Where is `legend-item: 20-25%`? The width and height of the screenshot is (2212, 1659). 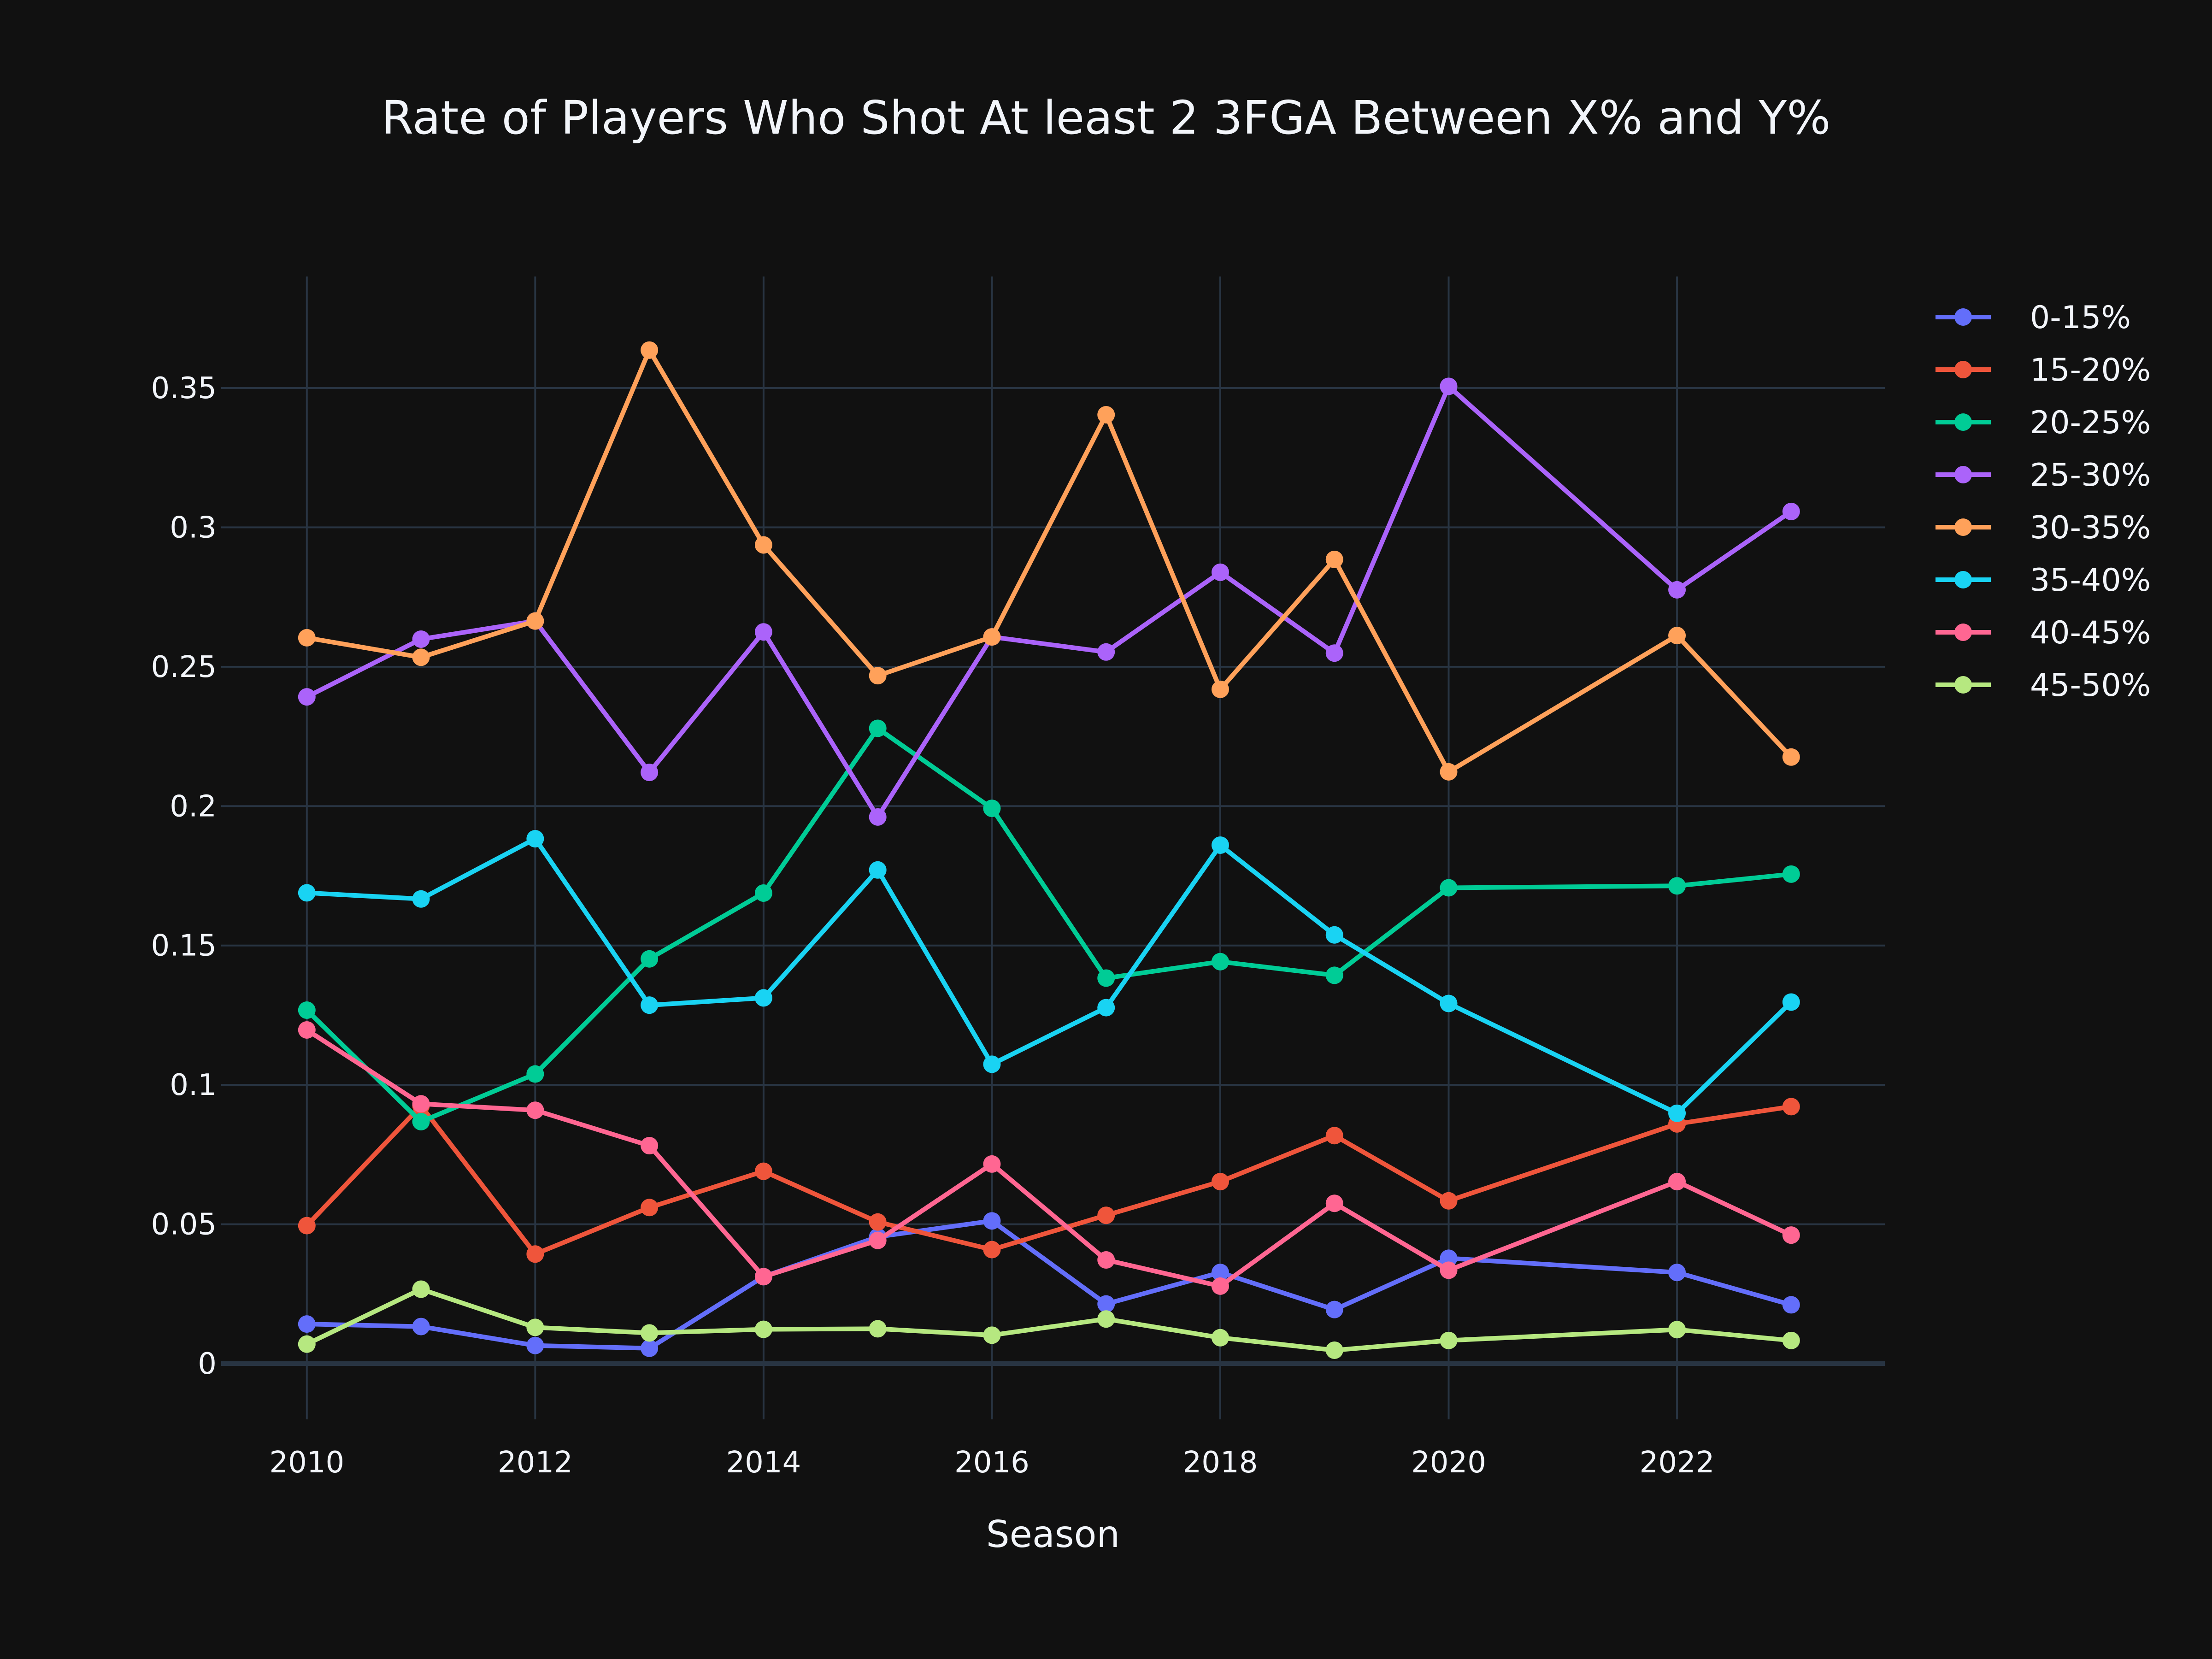 legend-item: 20-25% is located at coordinates (2043, 423).